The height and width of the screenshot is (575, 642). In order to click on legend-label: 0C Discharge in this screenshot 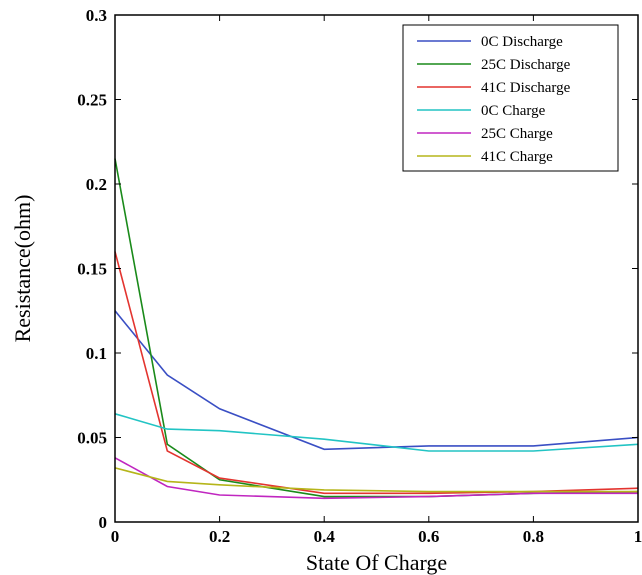, I will do `click(522, 42)`.